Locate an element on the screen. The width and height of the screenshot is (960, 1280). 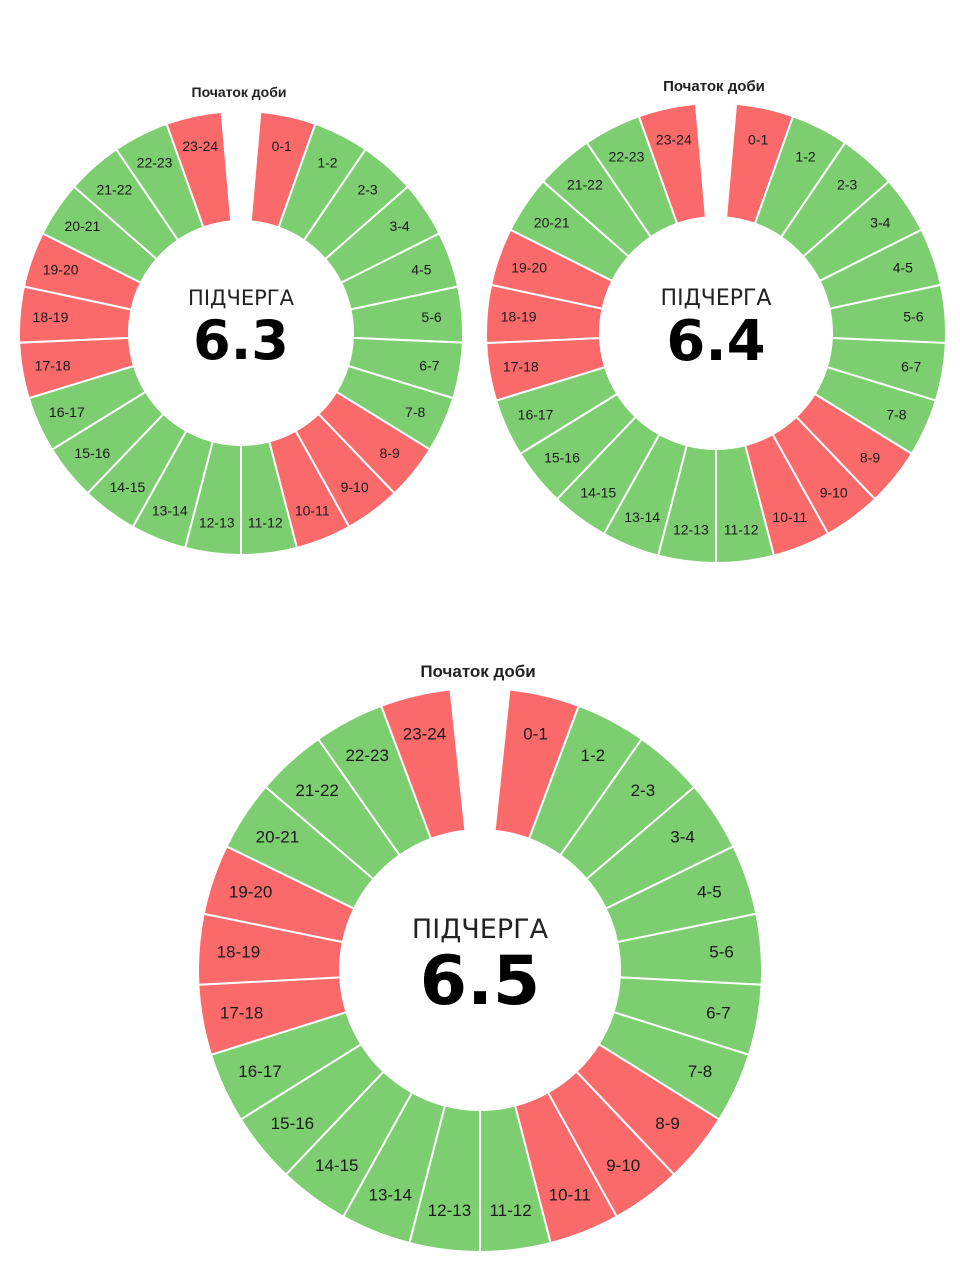
subqueue-number: 6.3 is located at coordinates (241, 340).